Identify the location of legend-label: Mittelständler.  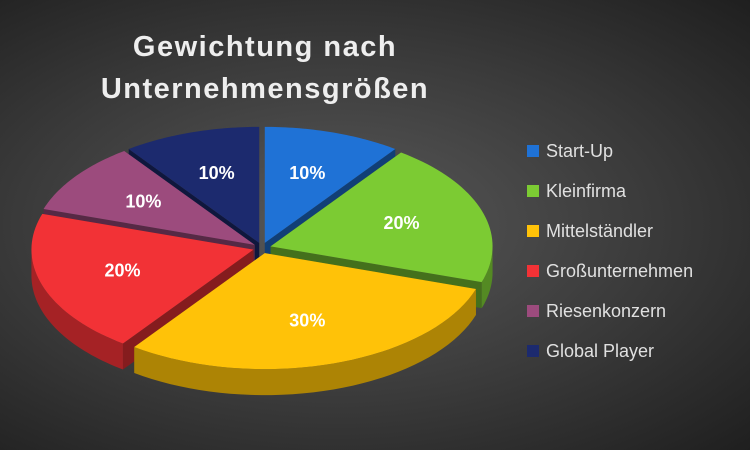
(599, 231).